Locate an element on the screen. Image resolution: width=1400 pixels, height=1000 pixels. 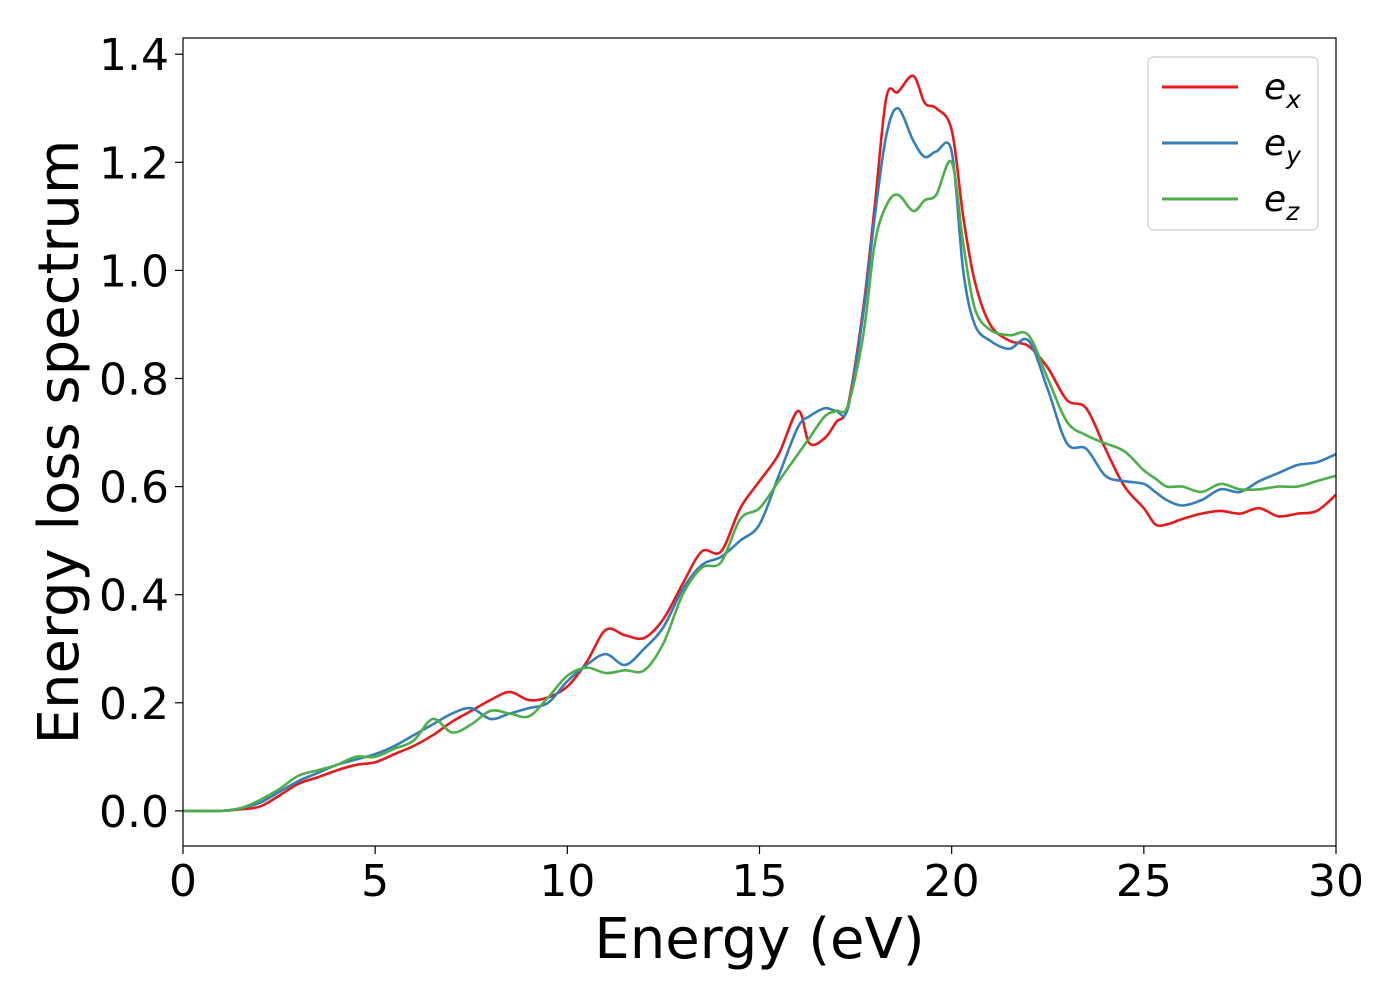
y-axis-ticks: 0.0 0.2 0.4 0.6 0.8 1.0 1.2 1.4 is located at coordinates (141, 434).